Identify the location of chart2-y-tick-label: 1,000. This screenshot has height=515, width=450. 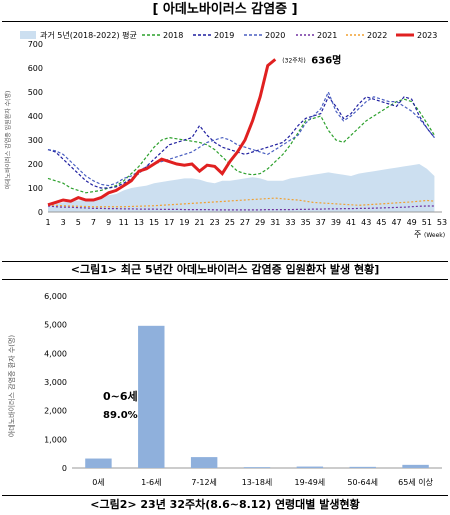
(55, 439).